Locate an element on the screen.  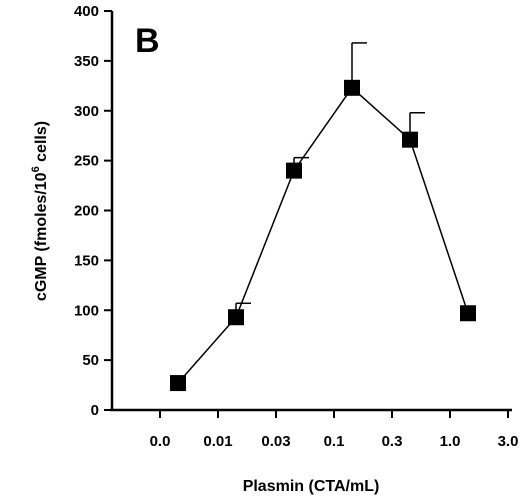
x-tick-label: 0.0 is located at coordinates (160, 441).